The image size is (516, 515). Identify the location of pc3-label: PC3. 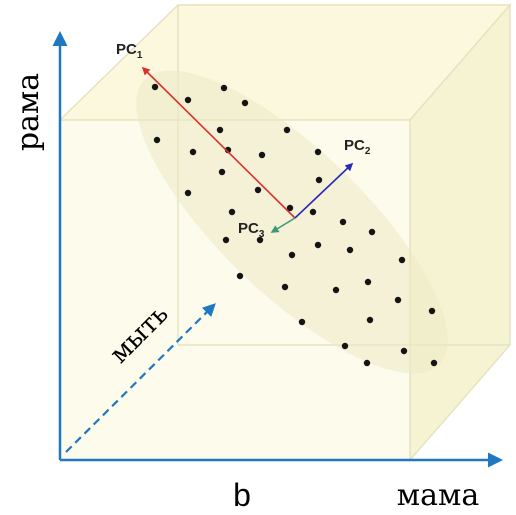
(251, 230).